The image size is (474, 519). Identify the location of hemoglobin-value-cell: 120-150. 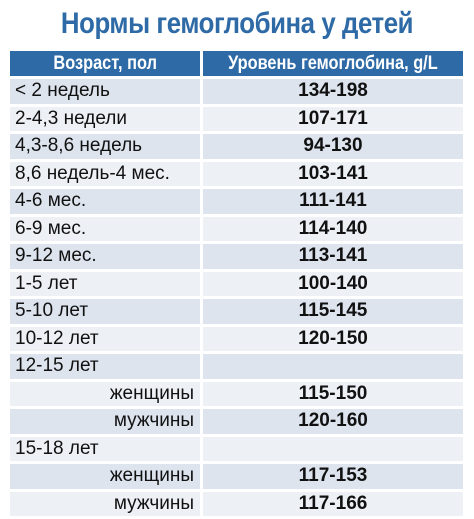
(333, 338).